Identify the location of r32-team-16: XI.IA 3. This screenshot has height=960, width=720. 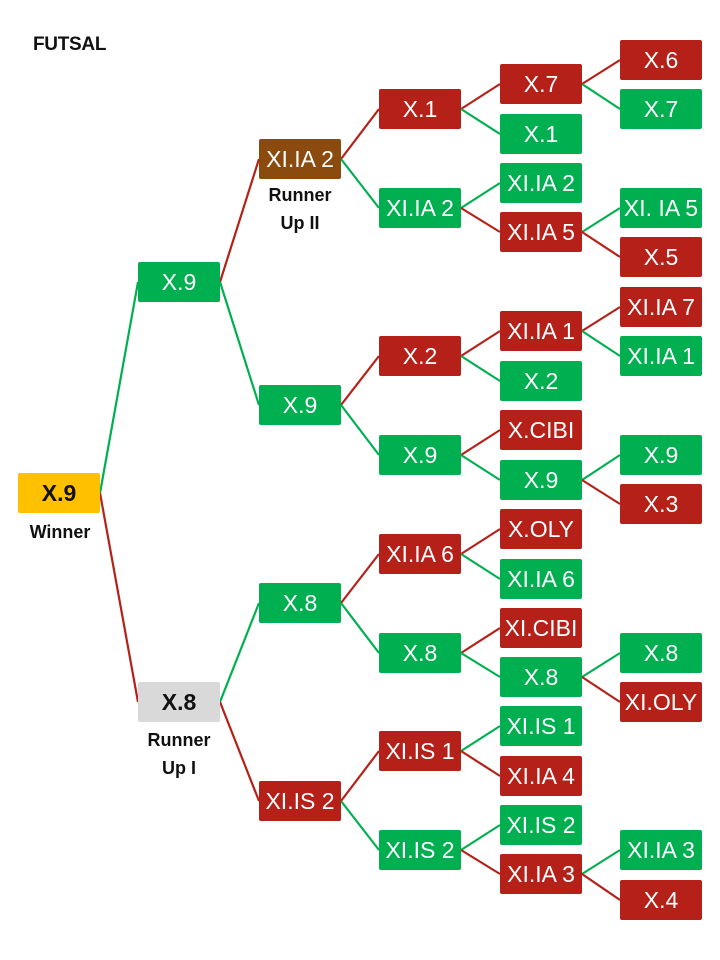
(541, 874).